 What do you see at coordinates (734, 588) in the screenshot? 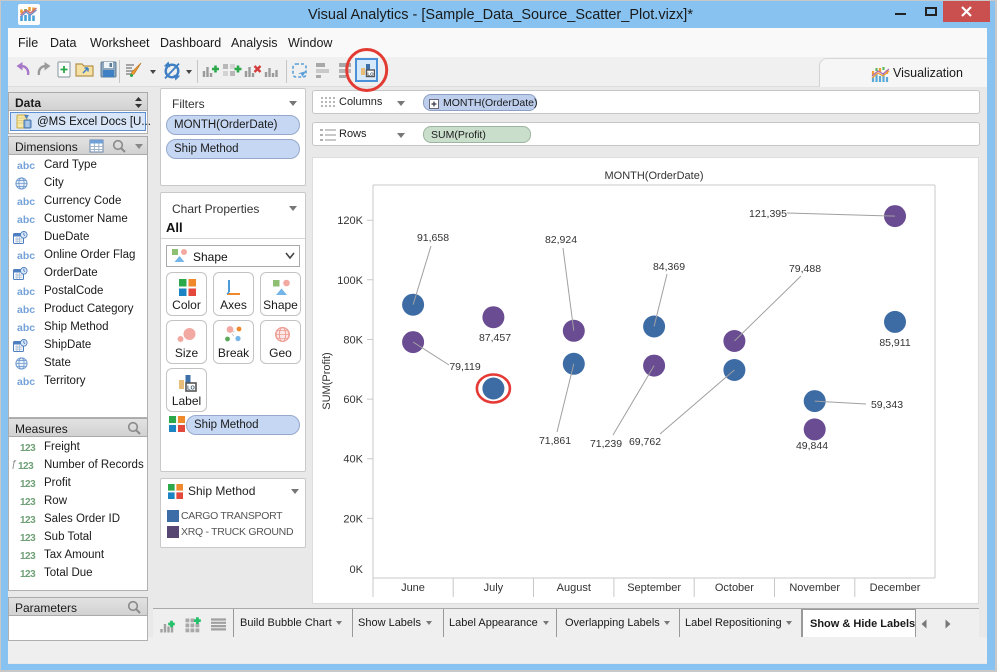
I see `svg-text: October` at bounding box center [734, 588].